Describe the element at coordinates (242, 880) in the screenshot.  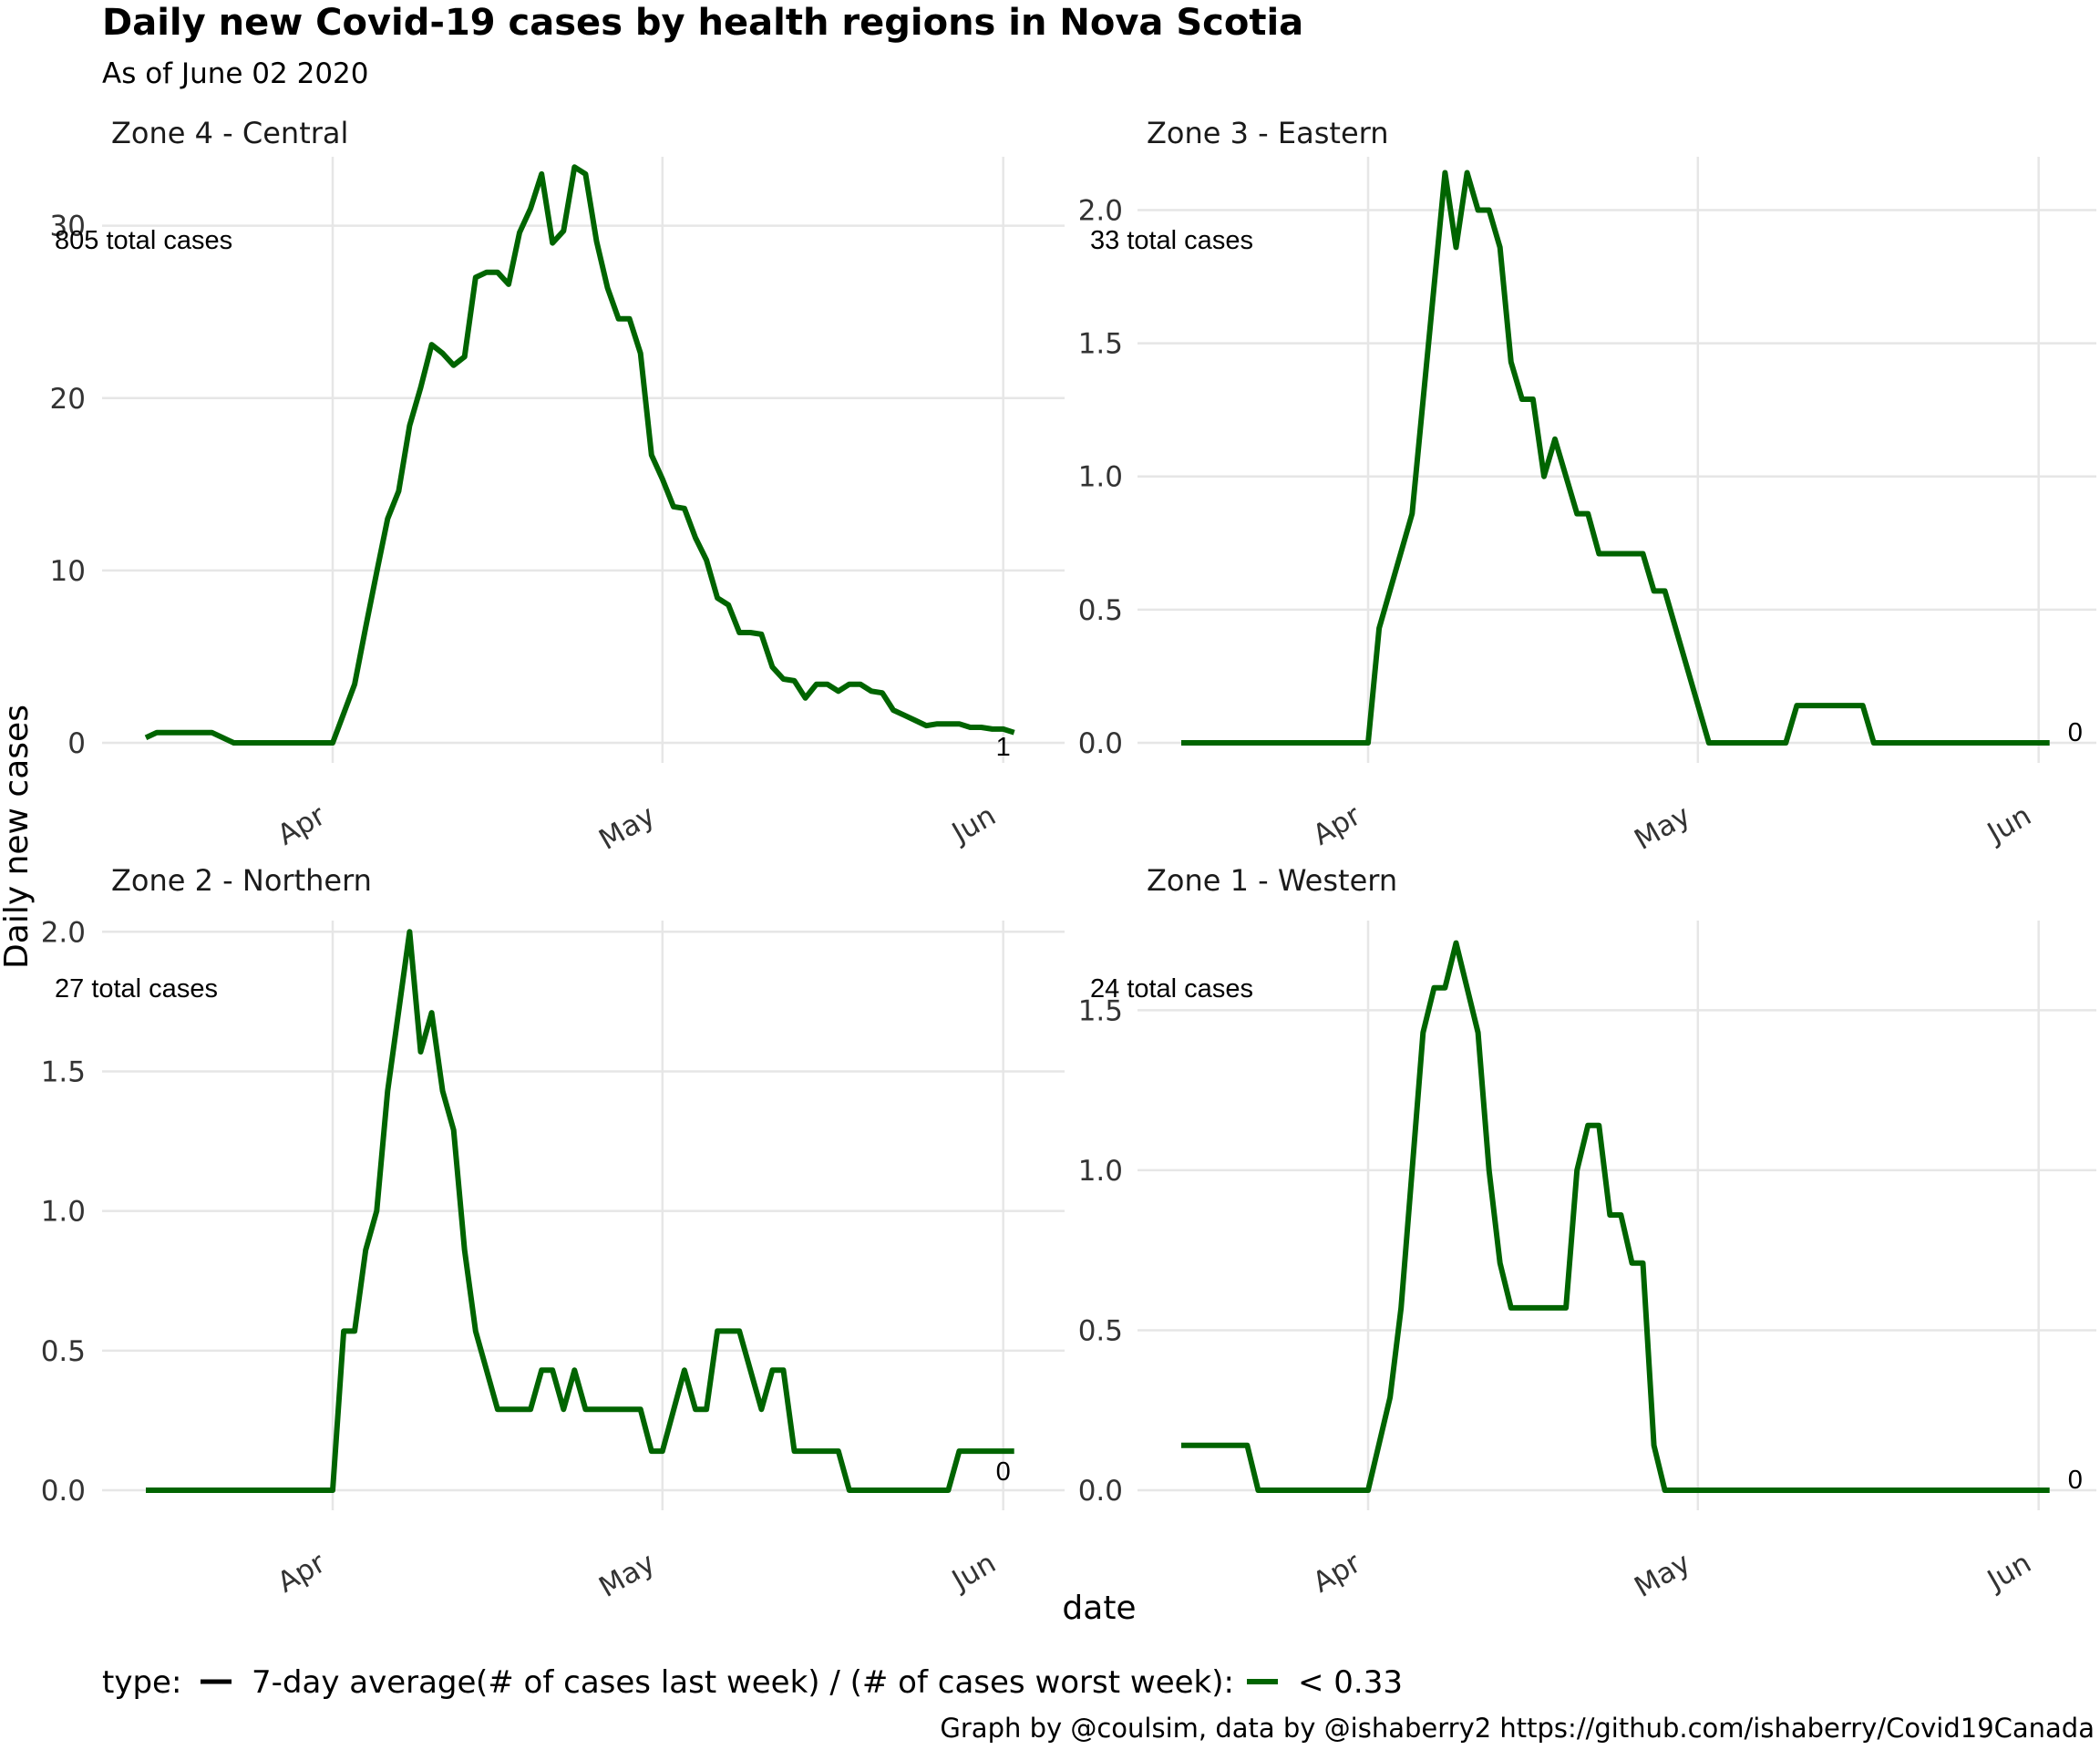
I see `panel-title: Zone 2 - Northern` at that location.